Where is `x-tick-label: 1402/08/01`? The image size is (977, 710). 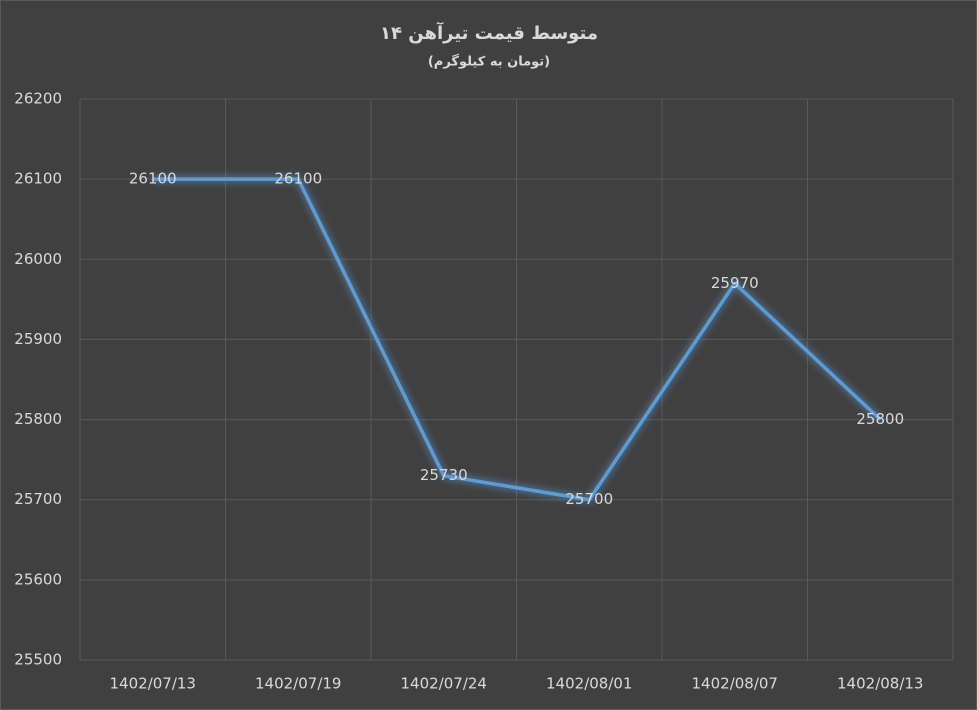 x-tick-label: 1402/08/01 is located at coordinates (589, 684).